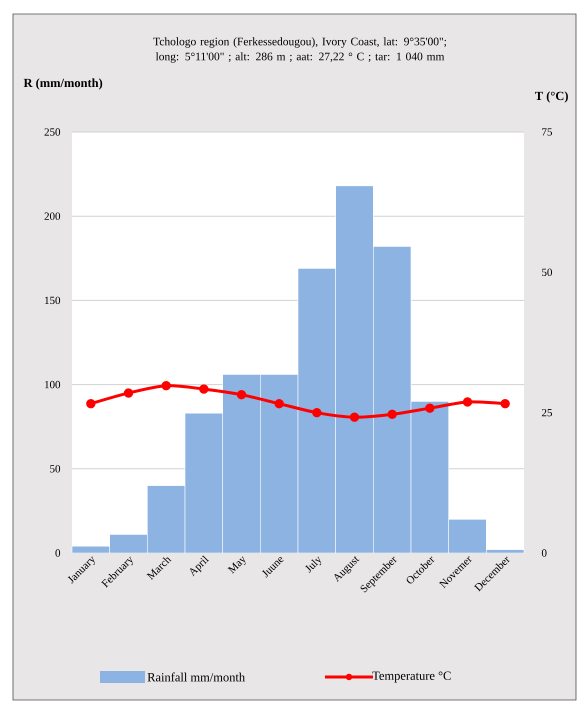 The width and height of the screenshot is (578, 704). I want to click on y-tick-label: 50, so click(55, 468).